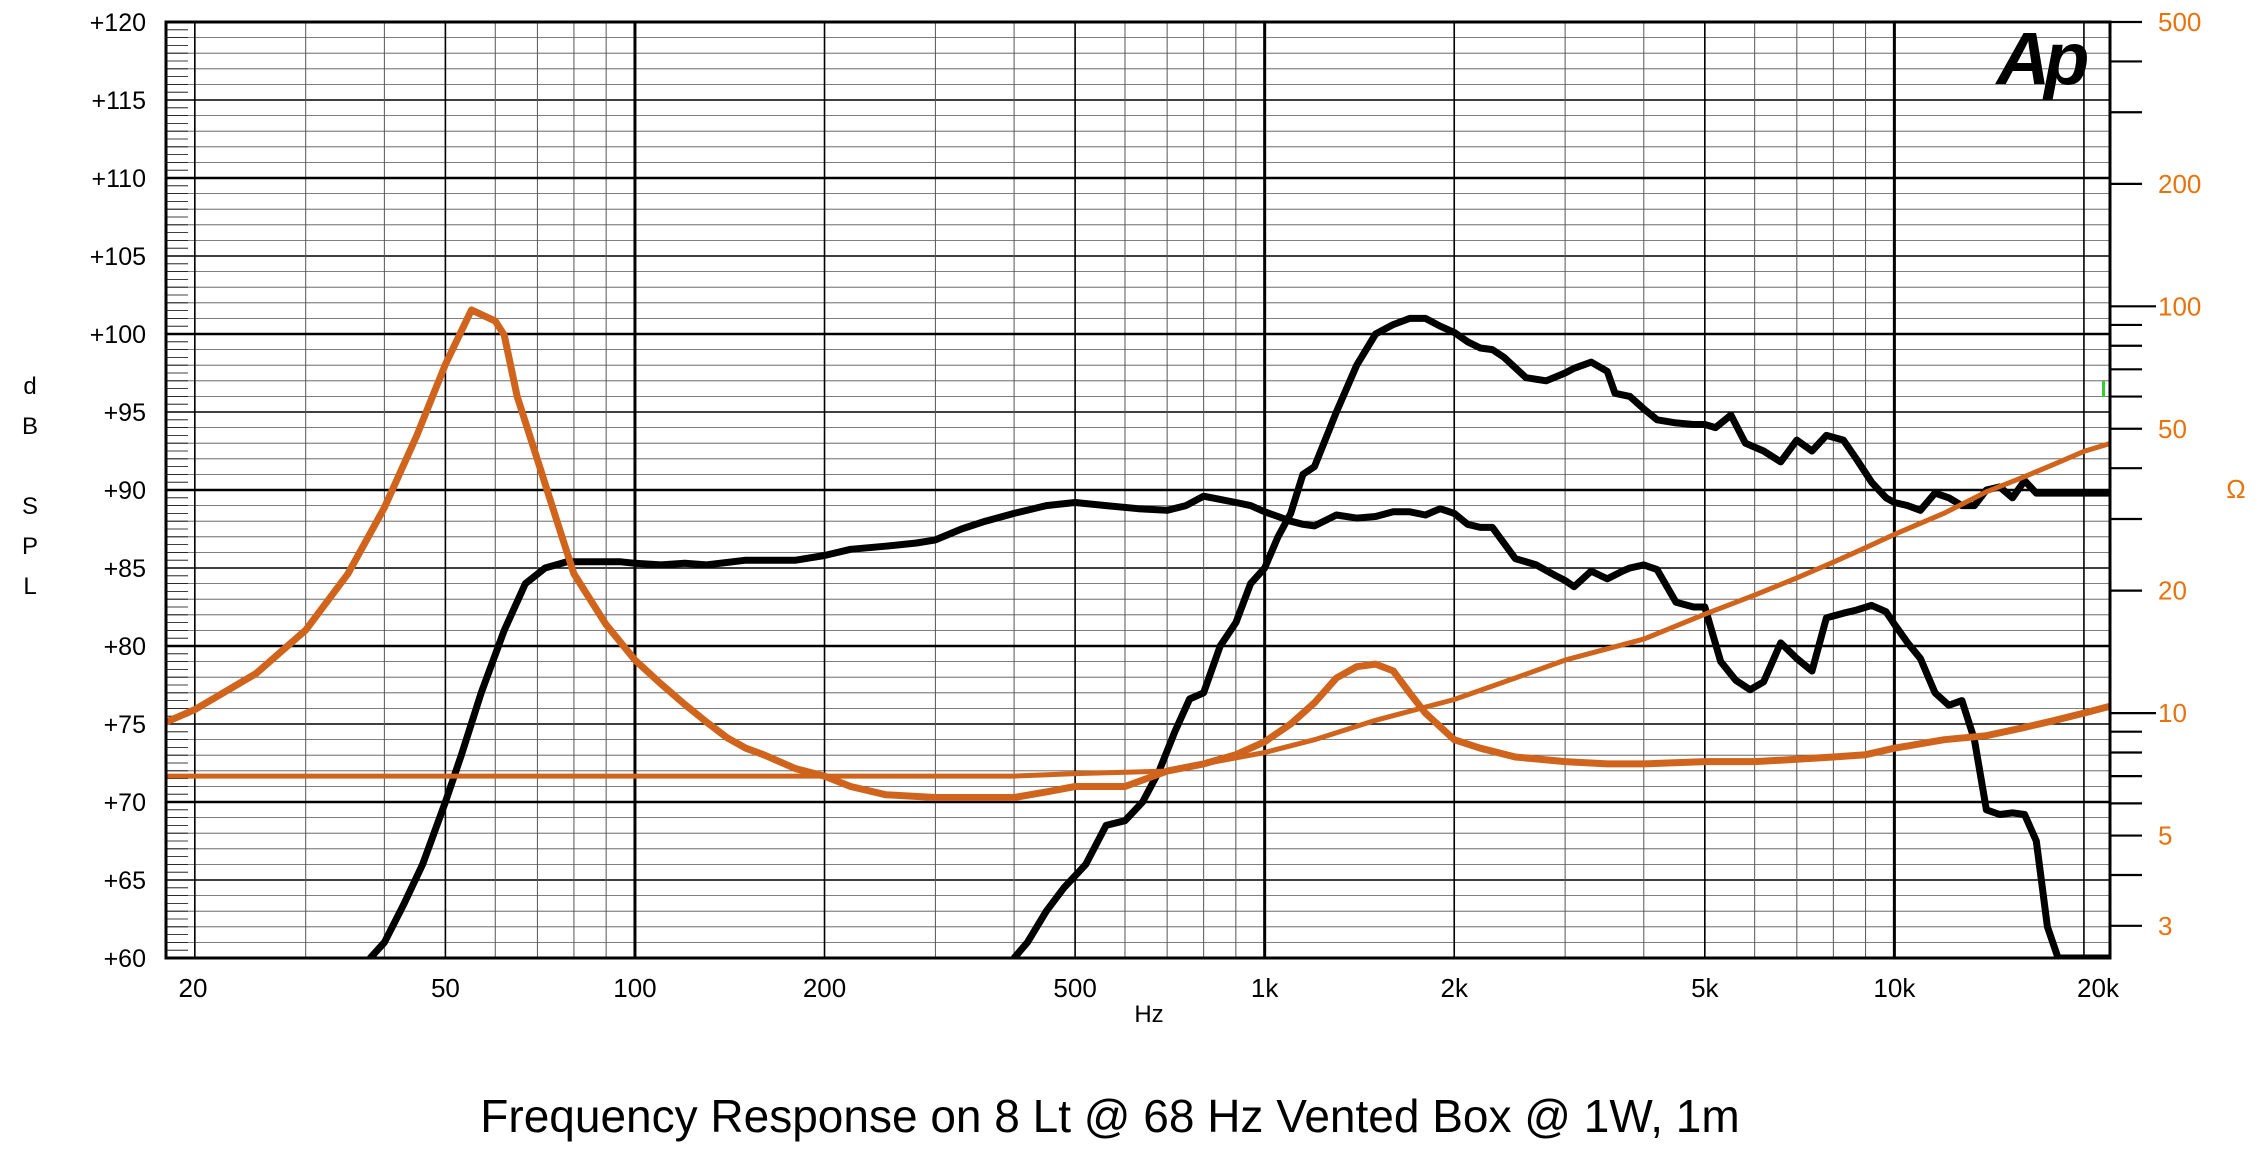 This screenshot has width=2267, height=1150. I want to click on y-left-tick-label: +105, so click(118, 257).